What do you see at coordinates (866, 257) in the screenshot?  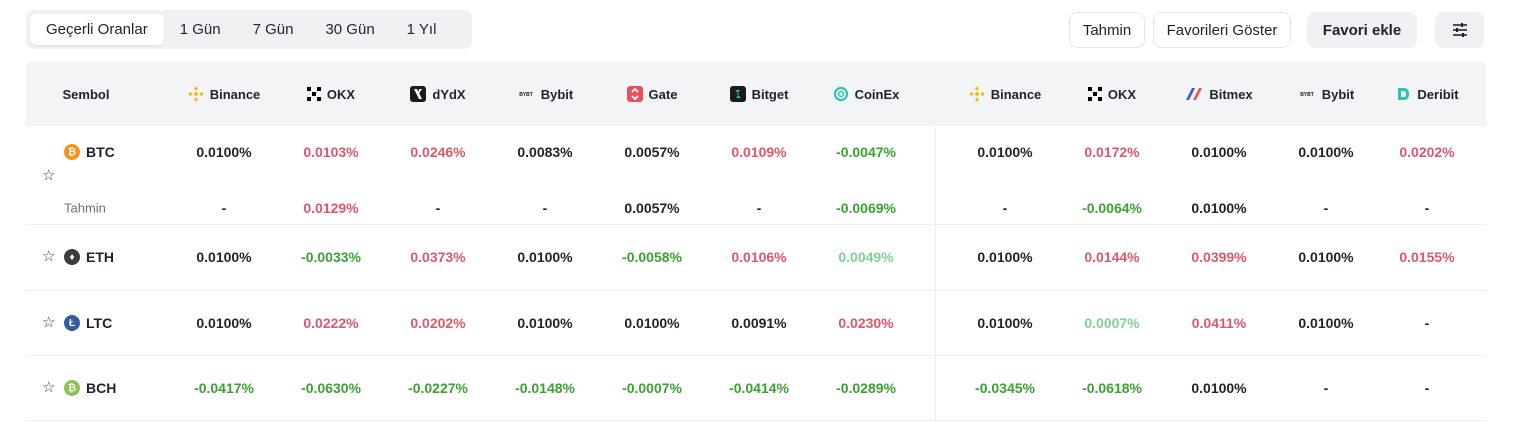 I see `rate-cell: 0.0049%` at bounding box center [866, 257].